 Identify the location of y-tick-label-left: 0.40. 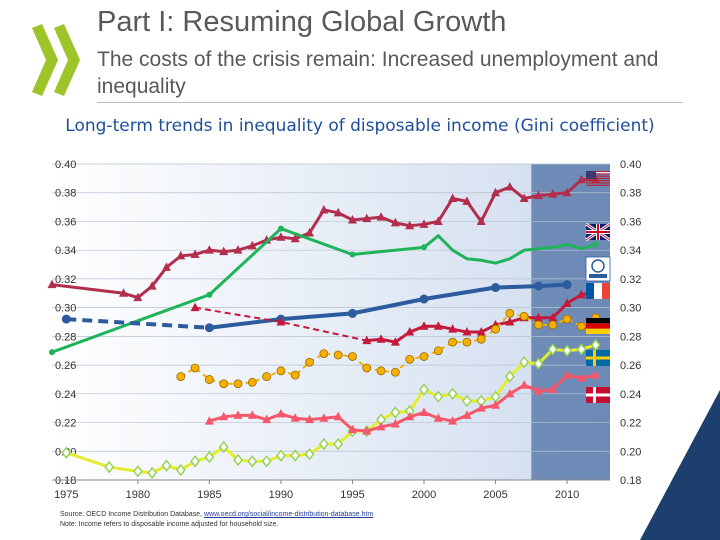
(65, 165).